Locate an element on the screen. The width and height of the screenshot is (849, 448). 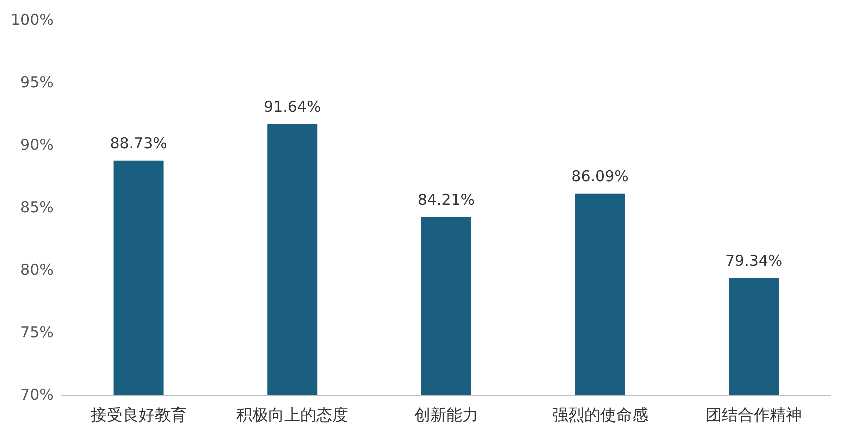
data-label: 88.73% is located at coordinates (139, 143).